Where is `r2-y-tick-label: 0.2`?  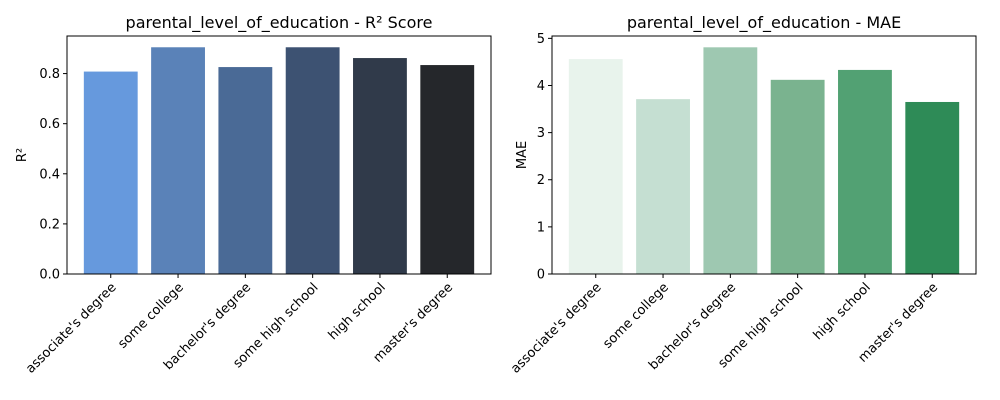
r2-y-tick-label: 0.2 is located at coordinates (49, 224).